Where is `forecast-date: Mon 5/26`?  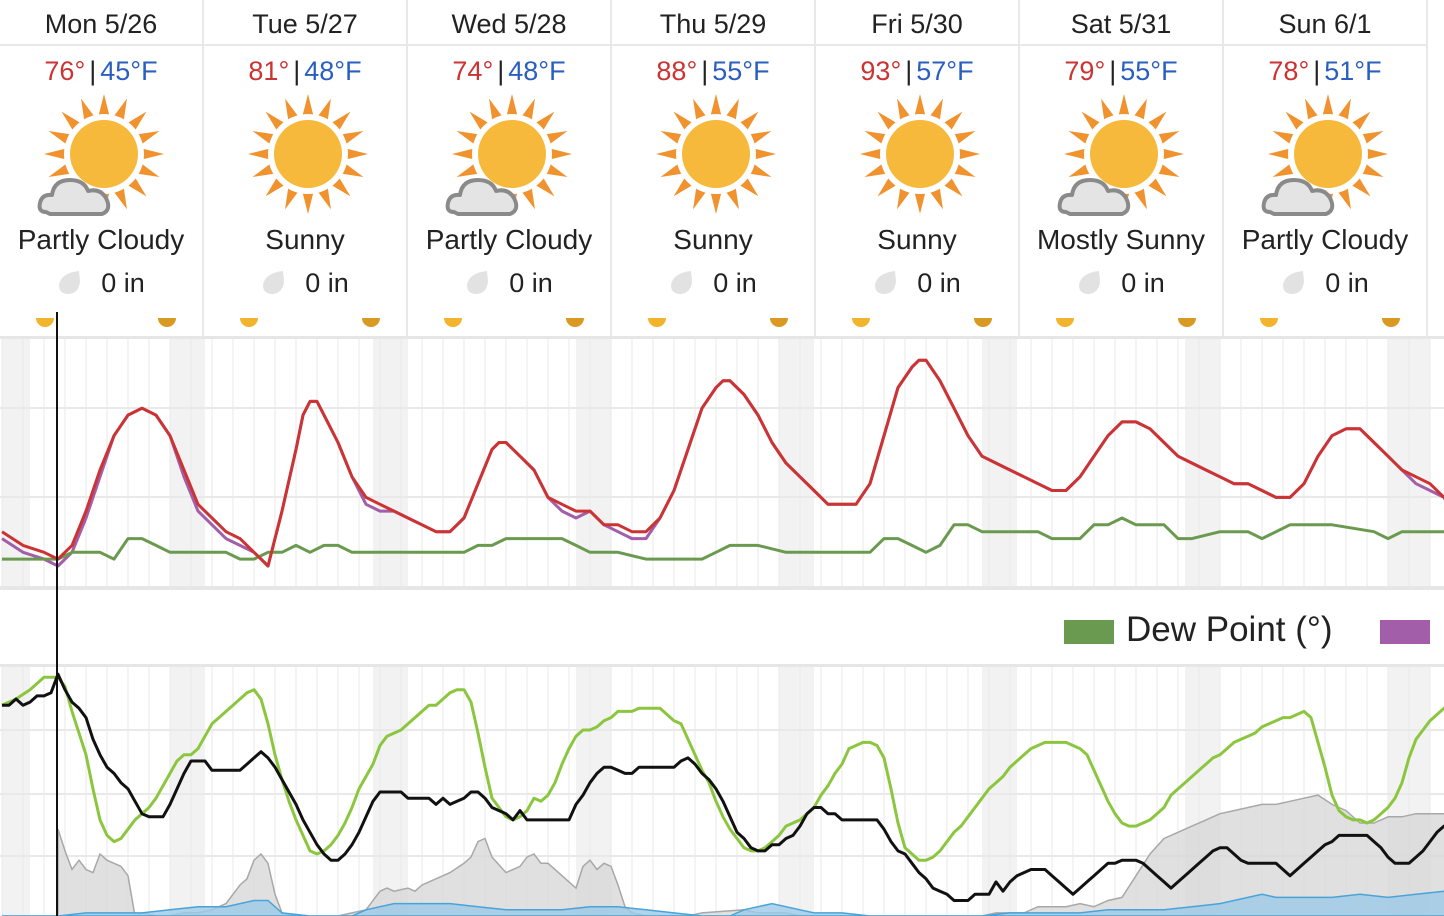 forecast-date: Mon 5/26 is located at coordinates (101, 23).